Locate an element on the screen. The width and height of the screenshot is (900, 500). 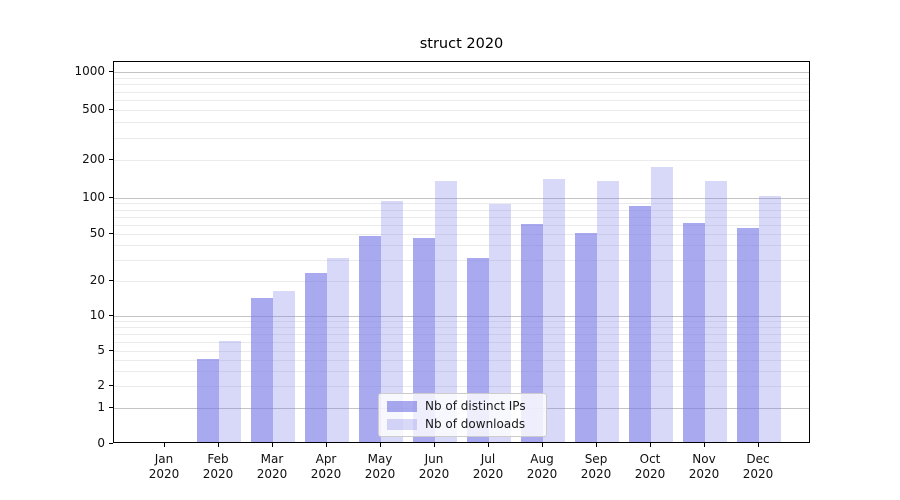
y-tick-label: 10 is located at coordinates (97, 315).